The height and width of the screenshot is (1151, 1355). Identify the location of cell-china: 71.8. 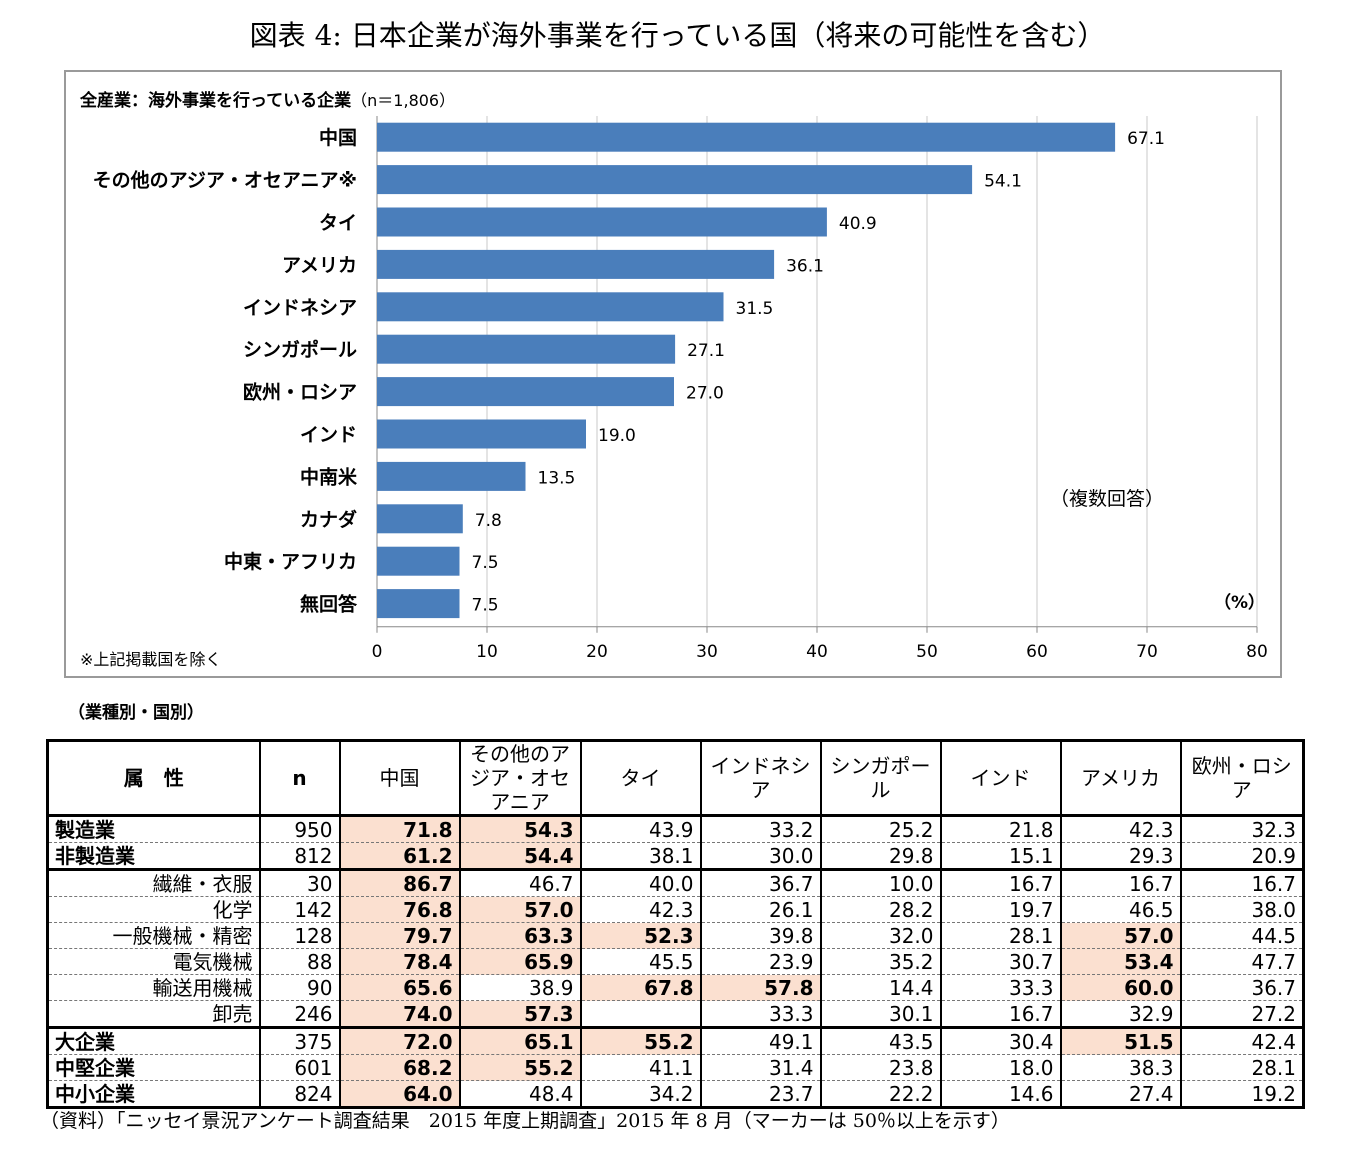
(399, 829).